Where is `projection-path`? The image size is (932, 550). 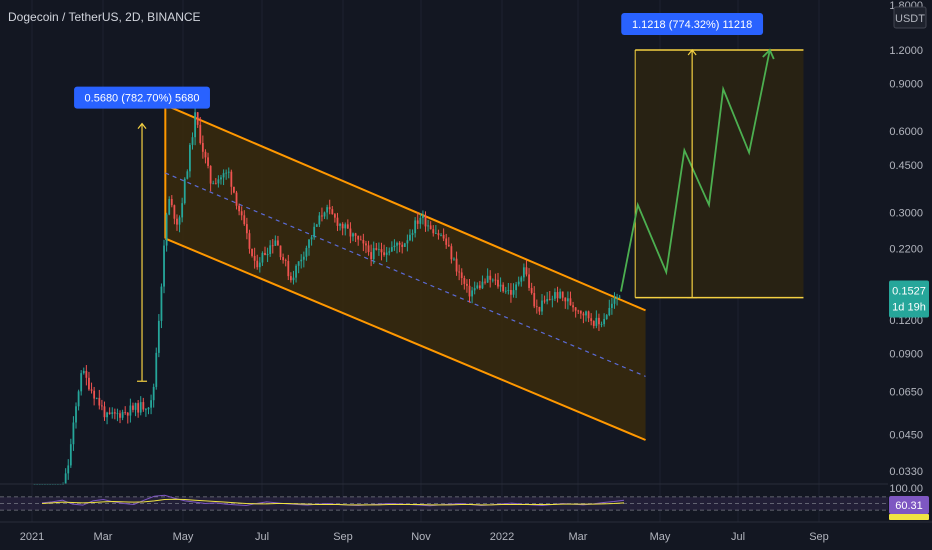 projection-path is located at coordinates (695, 170).